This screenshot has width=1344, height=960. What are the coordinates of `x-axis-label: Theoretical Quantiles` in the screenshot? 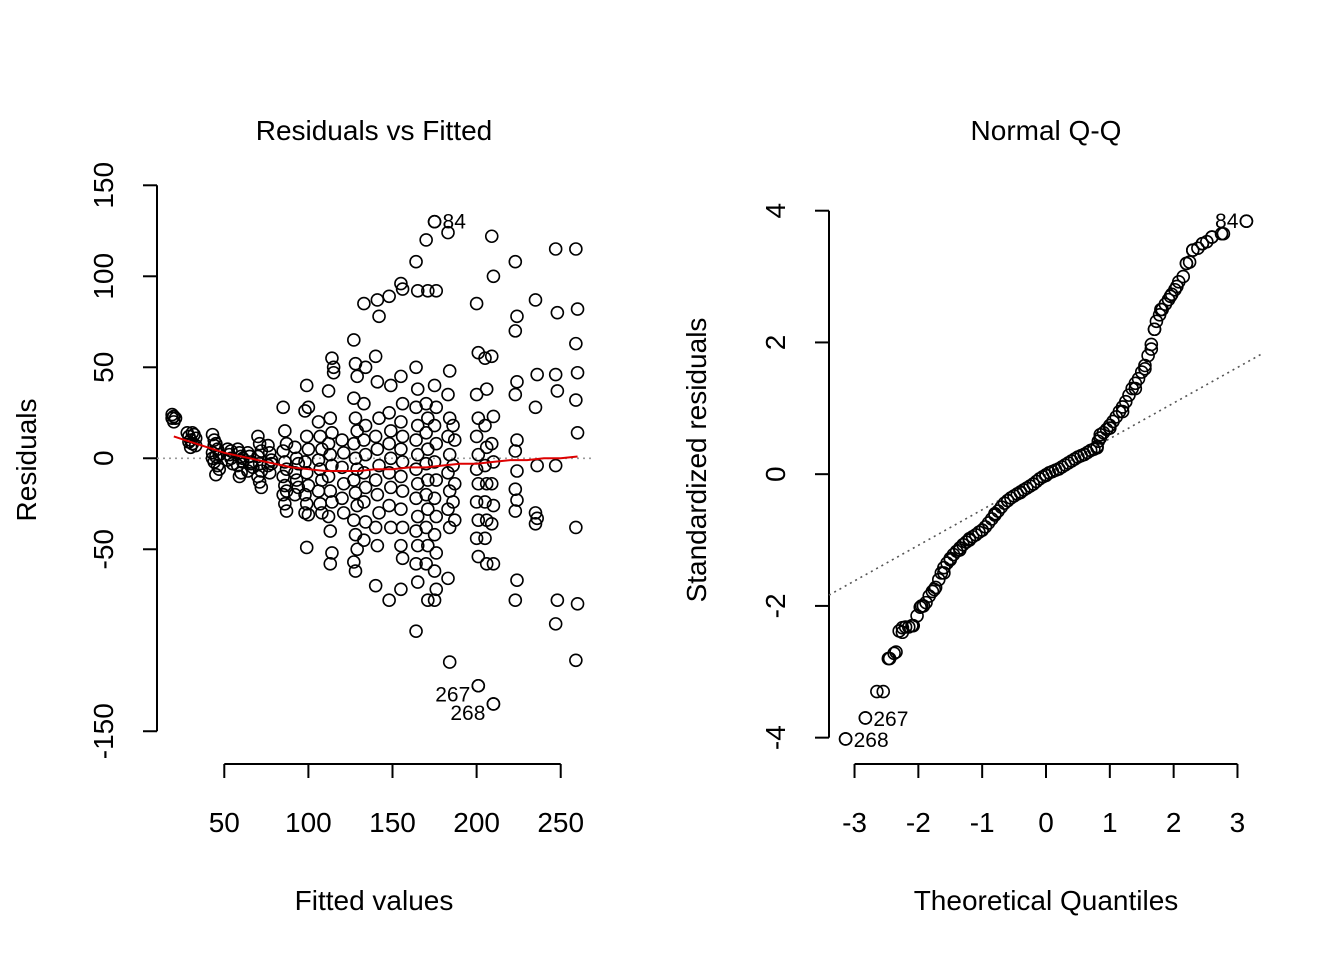 It's located at (1046, 900).